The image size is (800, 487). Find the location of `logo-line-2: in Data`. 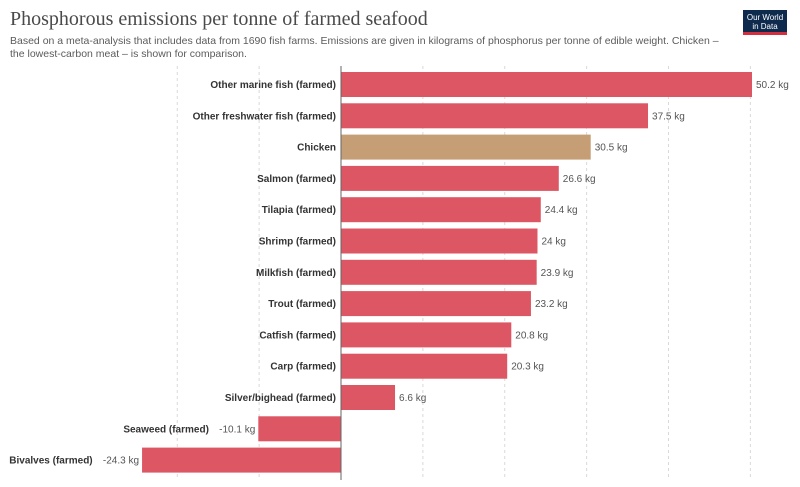

logo-line-2: in Data is located at coordinates (765, 26).